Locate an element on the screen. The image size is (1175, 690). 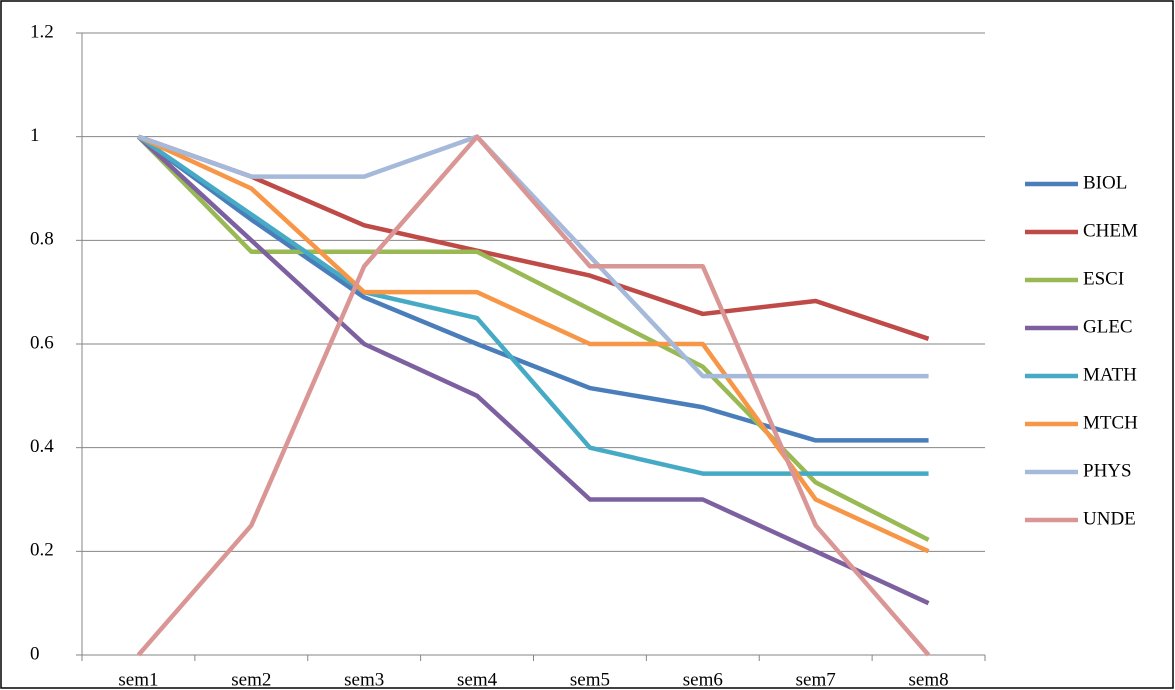
y-tick-label: 0.4 is located at coordinates (42, 446).